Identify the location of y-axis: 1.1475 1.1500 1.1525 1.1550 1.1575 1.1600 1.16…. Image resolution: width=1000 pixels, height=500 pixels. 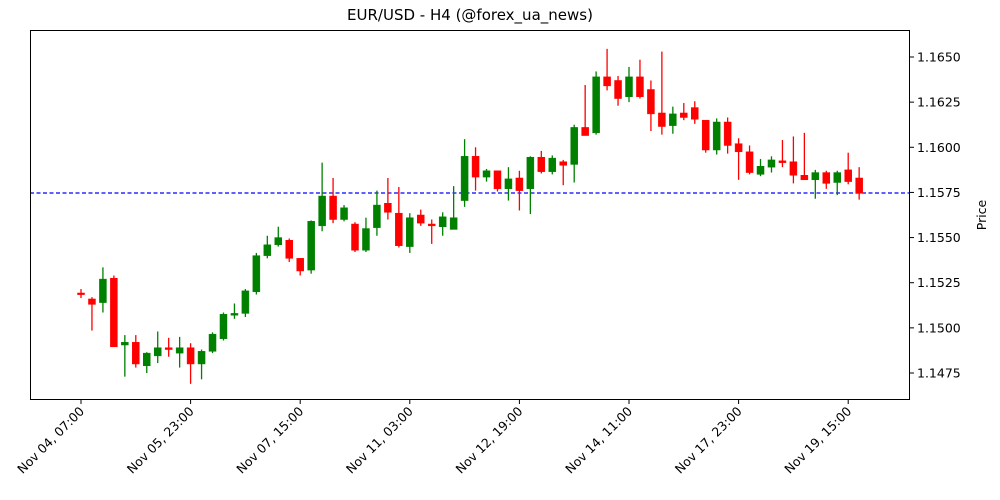
(935, 215).